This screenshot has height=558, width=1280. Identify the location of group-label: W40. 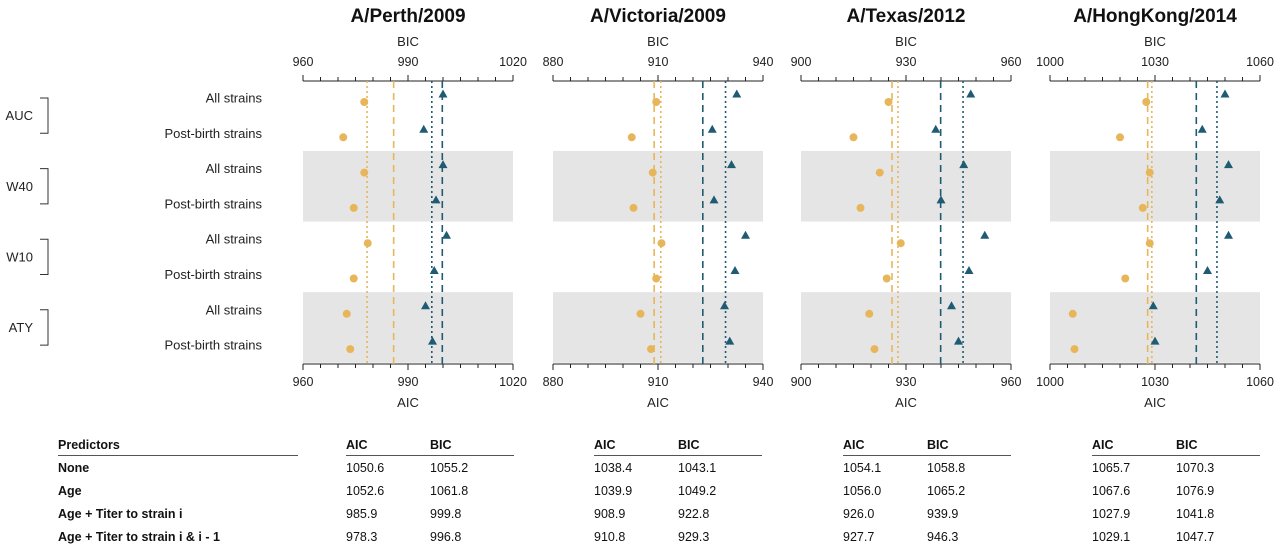
(19, 186).